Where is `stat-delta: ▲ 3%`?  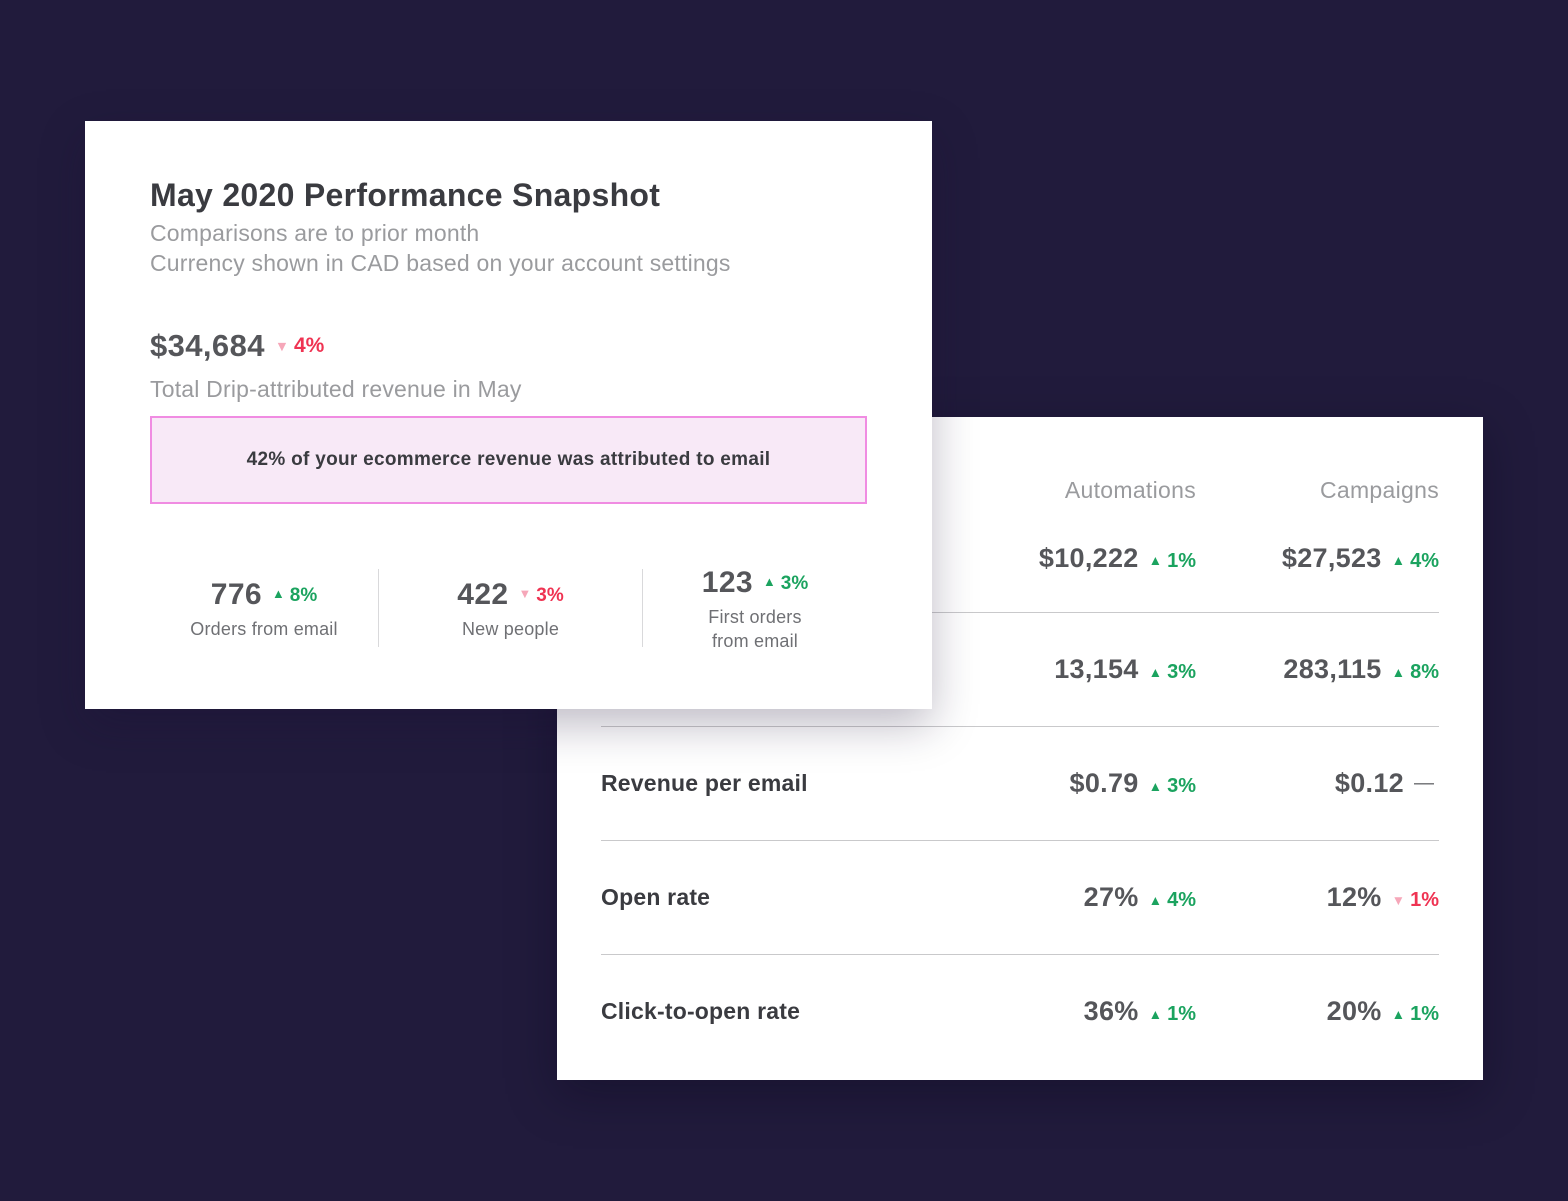 stat-delta: ▲ 3% is located at coordinates (785, 583).